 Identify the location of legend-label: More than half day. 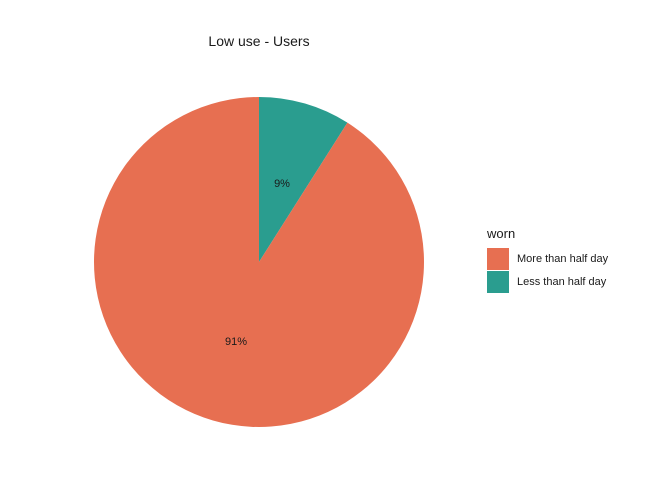
(563, 258).